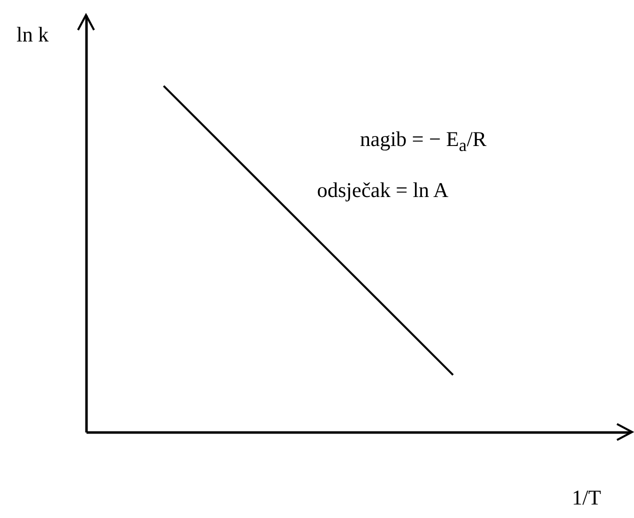 The image size is (634, 518). I want to click on x-axis-title: 1/T, so click(587, 498).